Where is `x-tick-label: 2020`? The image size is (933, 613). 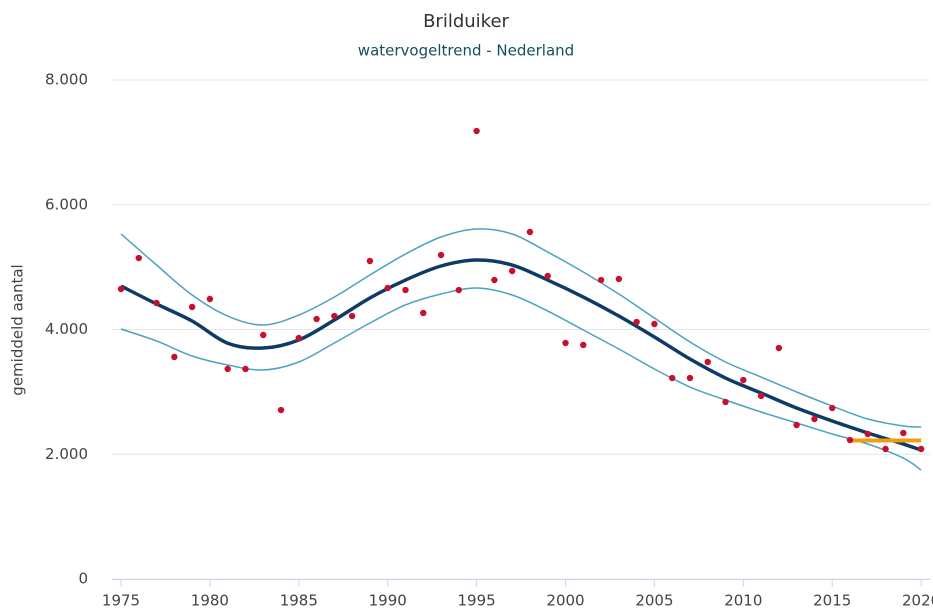 x-tick-label: 2020 is located at coordinates (917, 601).